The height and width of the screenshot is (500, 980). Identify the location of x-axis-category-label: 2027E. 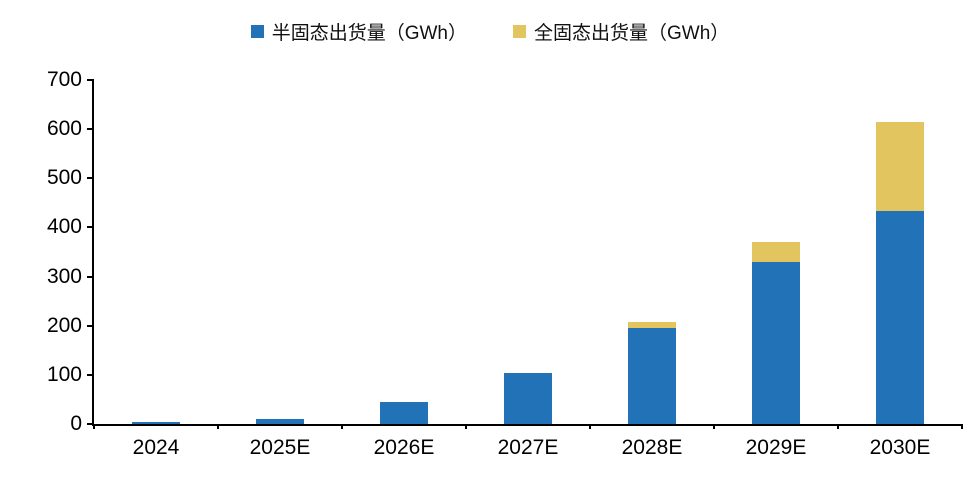
(528, 447).